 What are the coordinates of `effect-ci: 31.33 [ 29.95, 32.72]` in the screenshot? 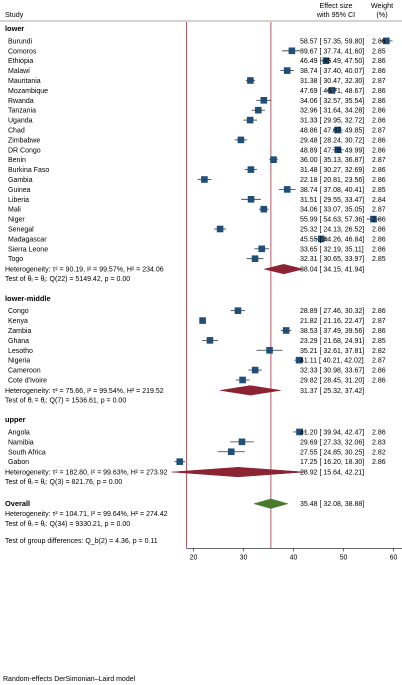 It's located at (332, 121).